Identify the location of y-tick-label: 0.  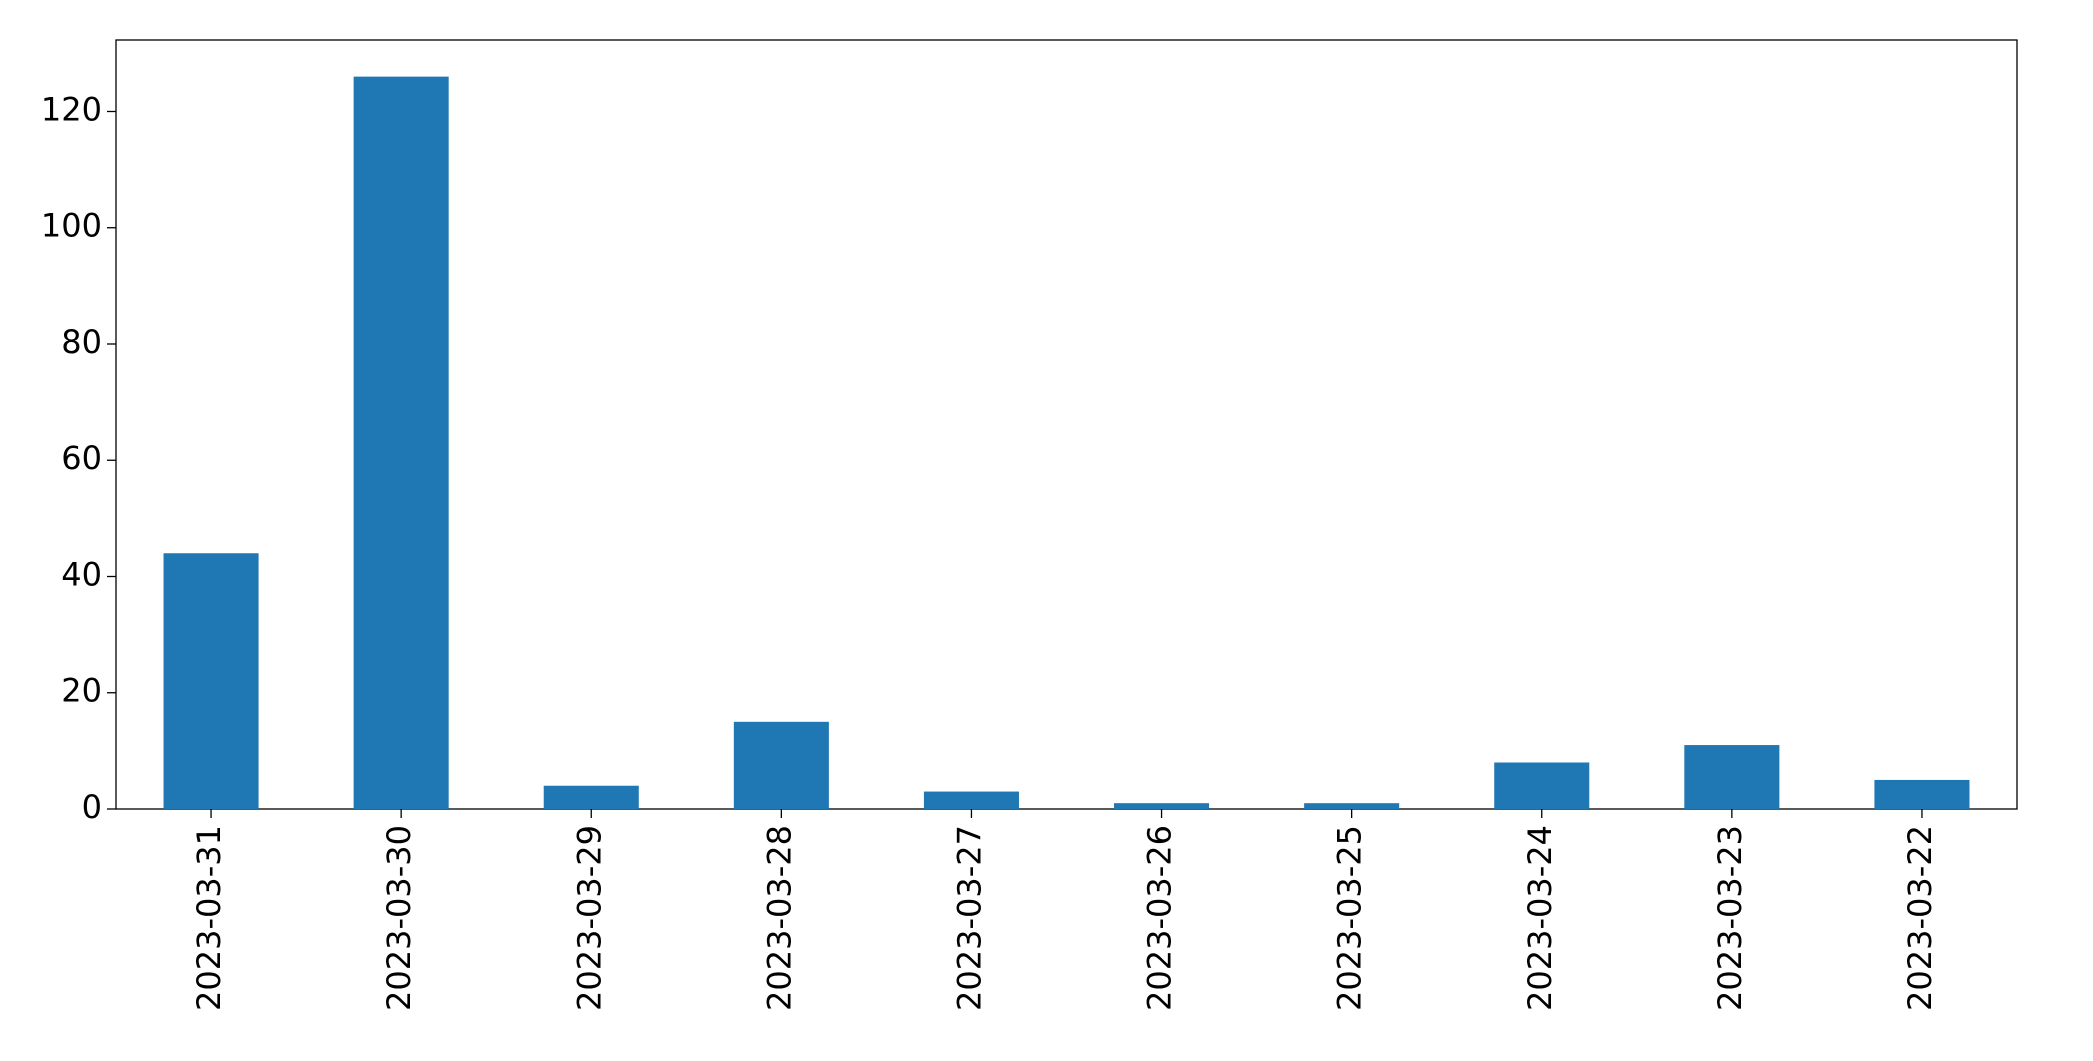
(92, 807).